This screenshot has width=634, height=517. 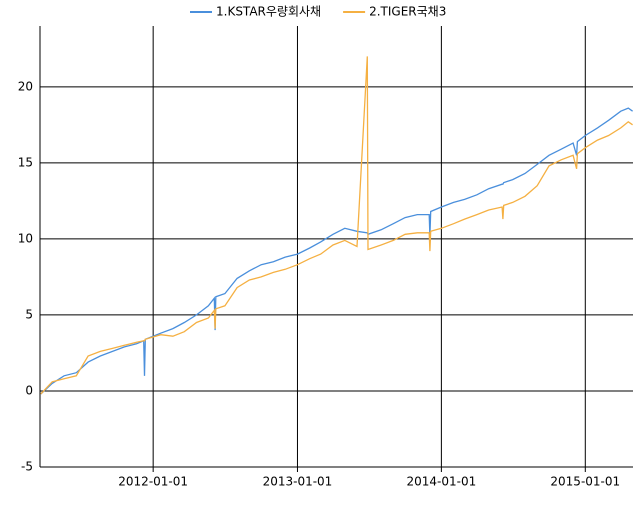 What do you see at coordinates (29, 314) in the screenshot?
I see `y-tick-label: 5` at bounding box center [29, 314].